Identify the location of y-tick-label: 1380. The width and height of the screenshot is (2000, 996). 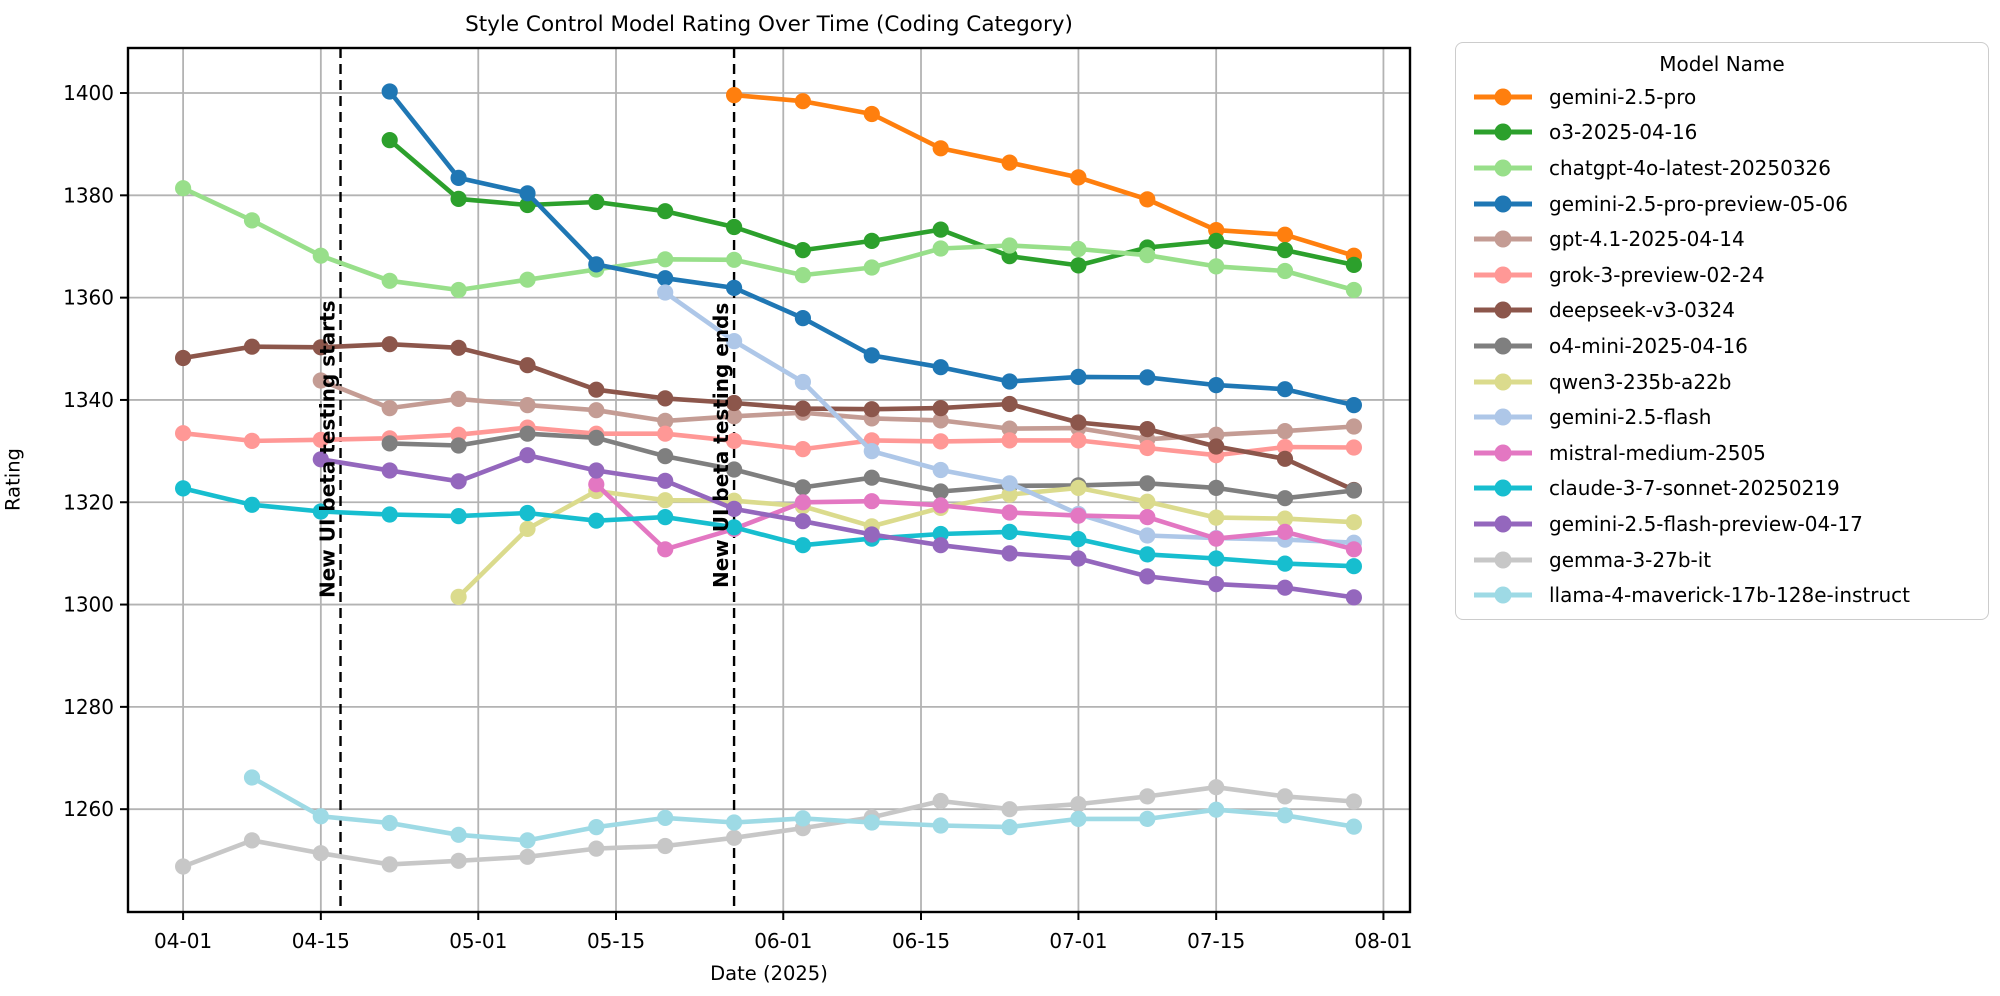
(88, 195).